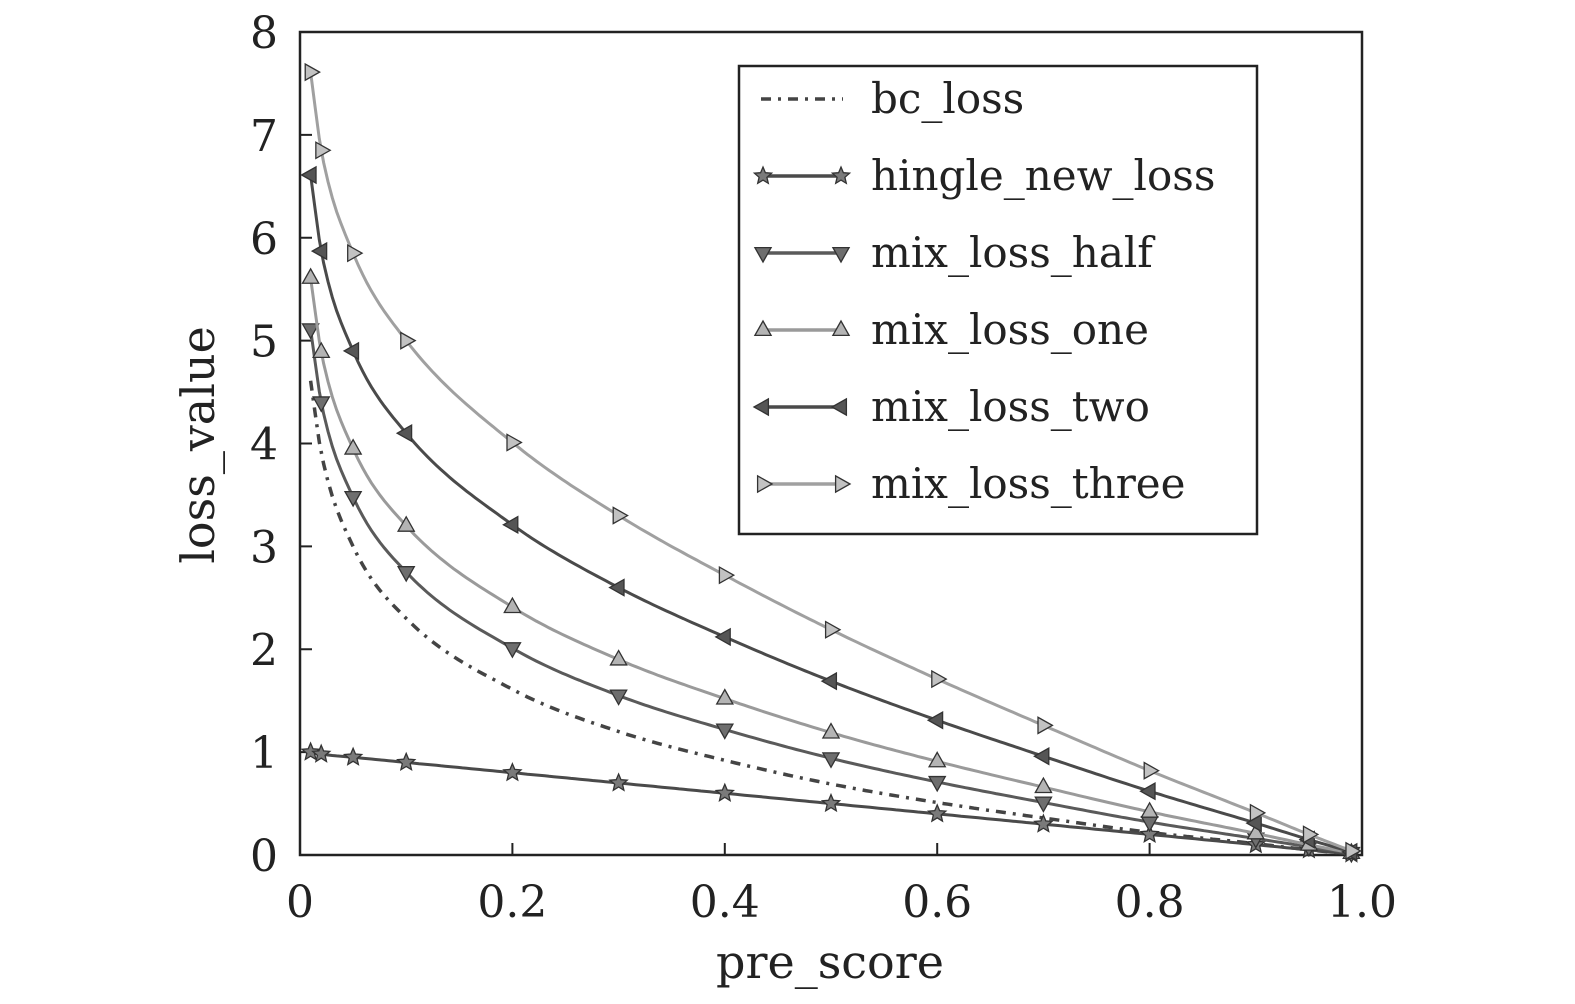  What do you see at coordinates (1150, 902) in the screenshot?
I see `x-tick-label: 0.8` at bounding box center [1150, 902].